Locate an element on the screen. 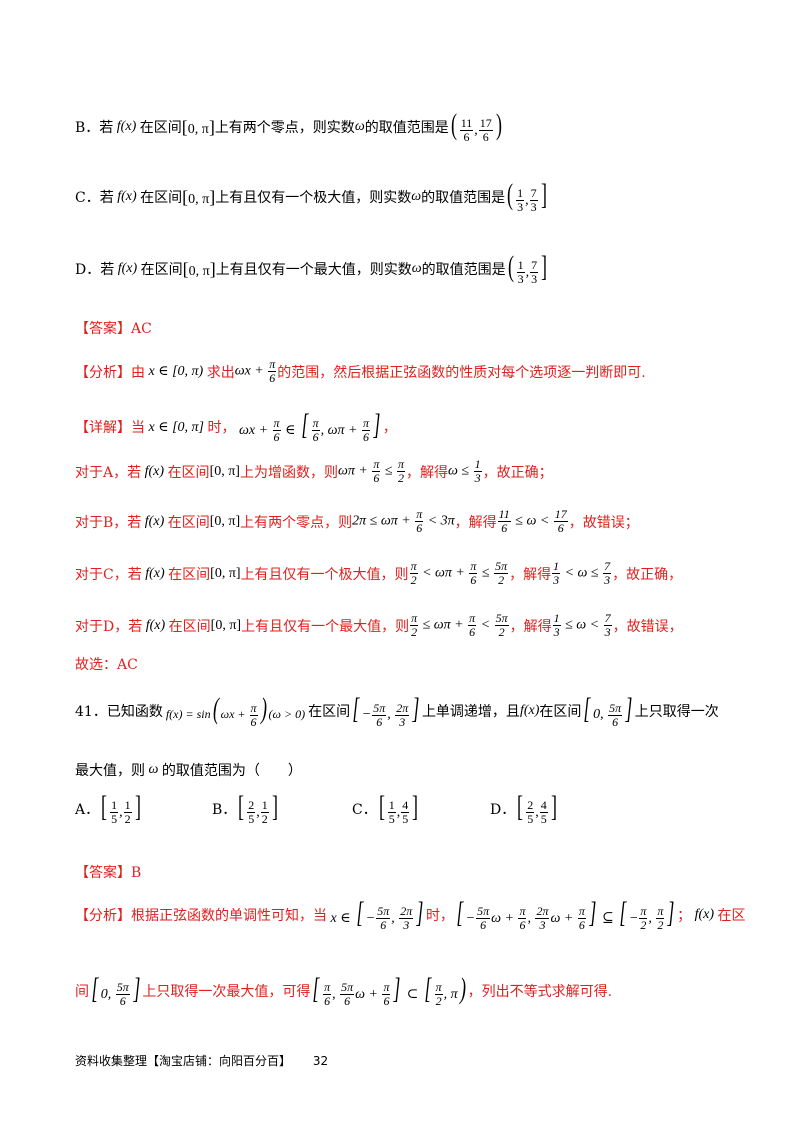 The height and width of the screenshot is (1132, 800). choose-1: 故选：AC is located at coordinates (106, 664).